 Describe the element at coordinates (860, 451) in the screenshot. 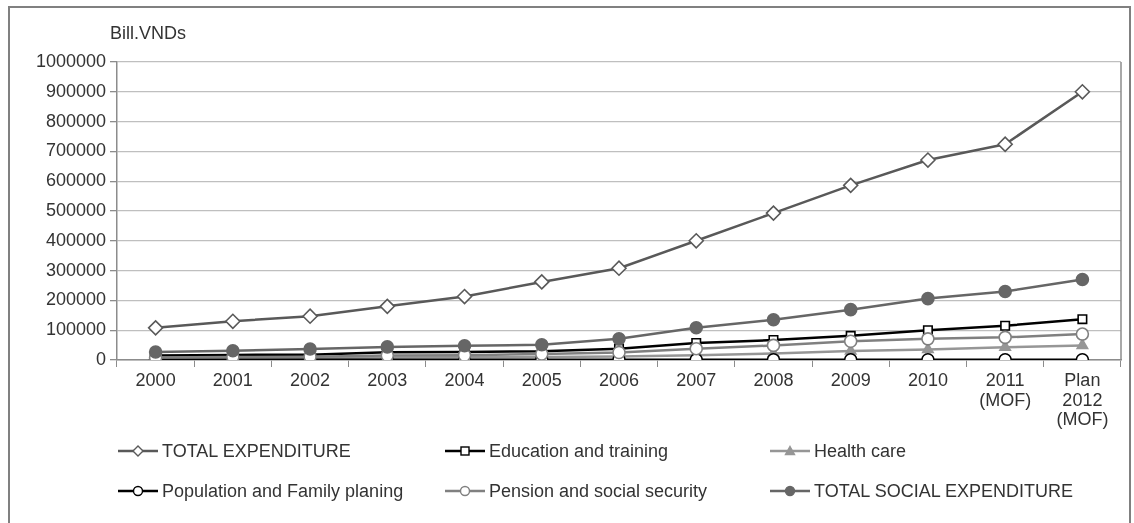

I see `legend-label: Health care` at that location.